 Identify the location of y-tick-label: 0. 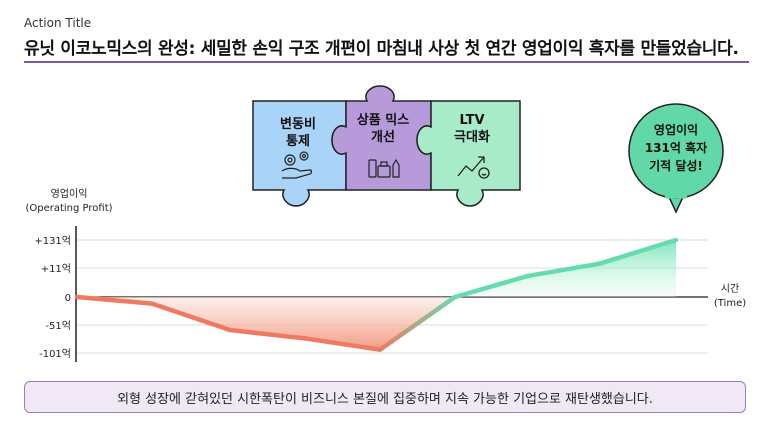
(68, 298).